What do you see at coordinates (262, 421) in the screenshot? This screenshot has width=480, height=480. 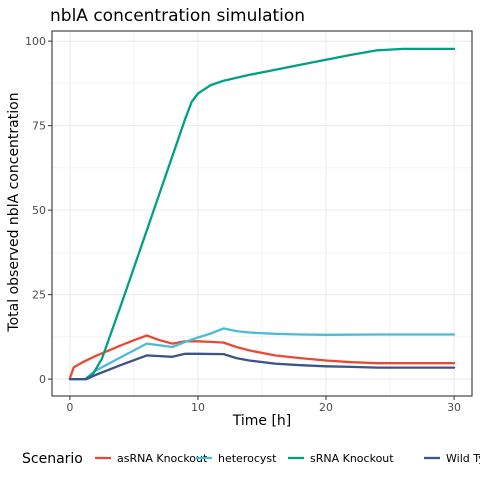 I see `x-axis-title: Time [h]` at bounding box center [262, 421].